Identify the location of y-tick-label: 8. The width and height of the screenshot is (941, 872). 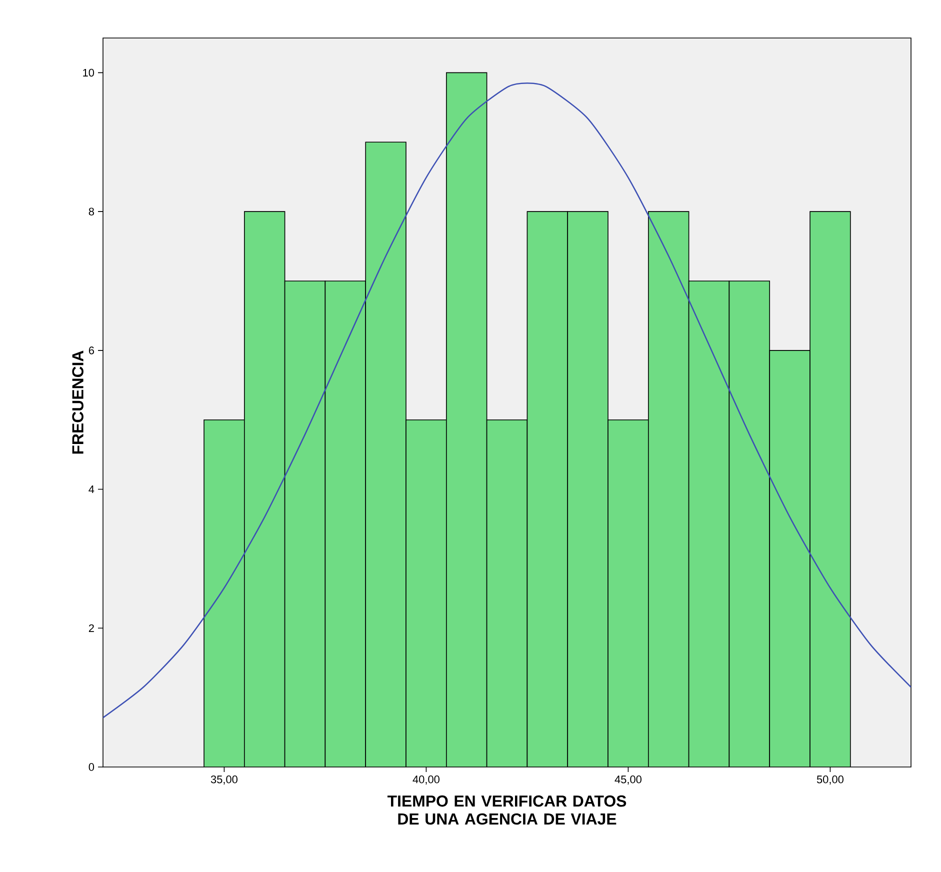
(91, 212).